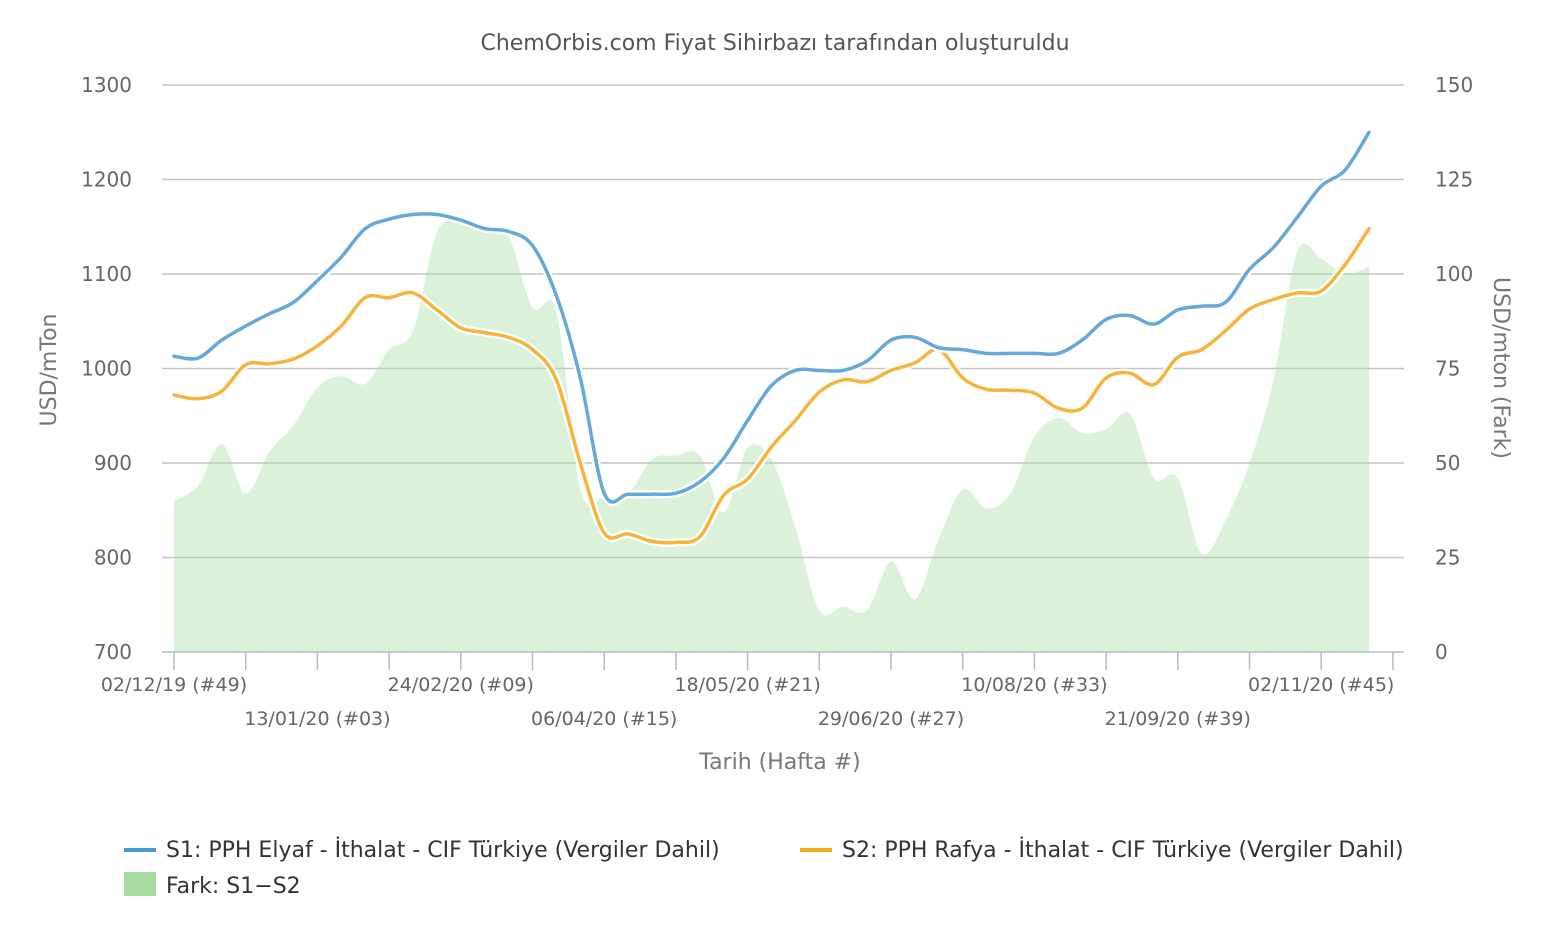 The image size is (1552, 930). Describe the element at coordinates (113, 652) in the screenshot. I see `y-tick-left: 700` at that location.